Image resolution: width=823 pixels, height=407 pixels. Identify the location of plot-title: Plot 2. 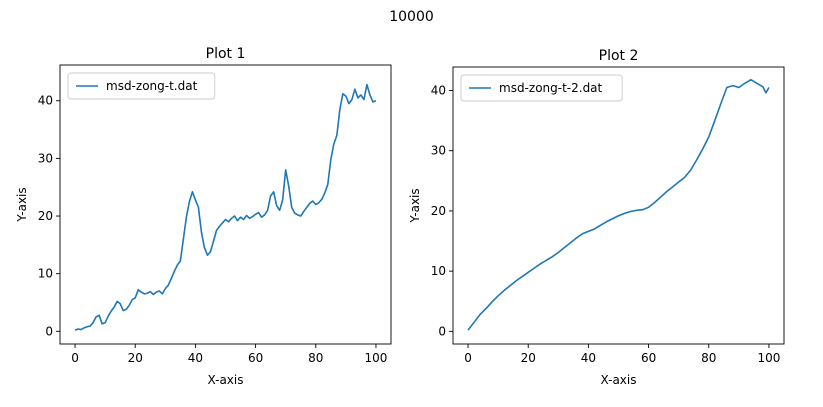
(619, 56).